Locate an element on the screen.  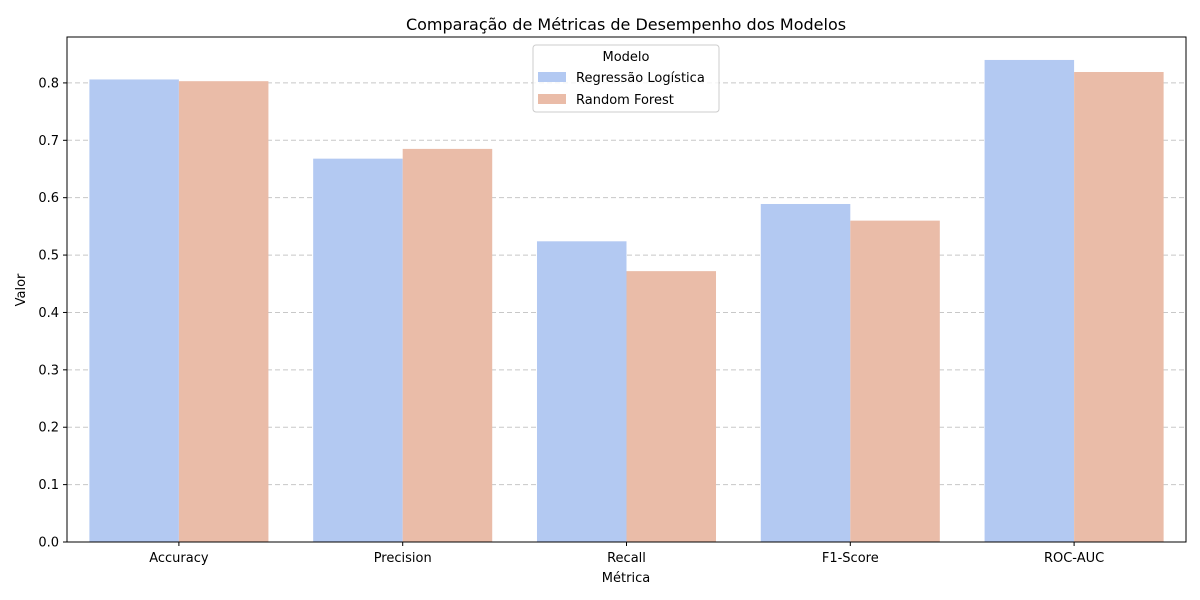
bar-regressao-logistica-accuracy is located at coordinates (134, 310).